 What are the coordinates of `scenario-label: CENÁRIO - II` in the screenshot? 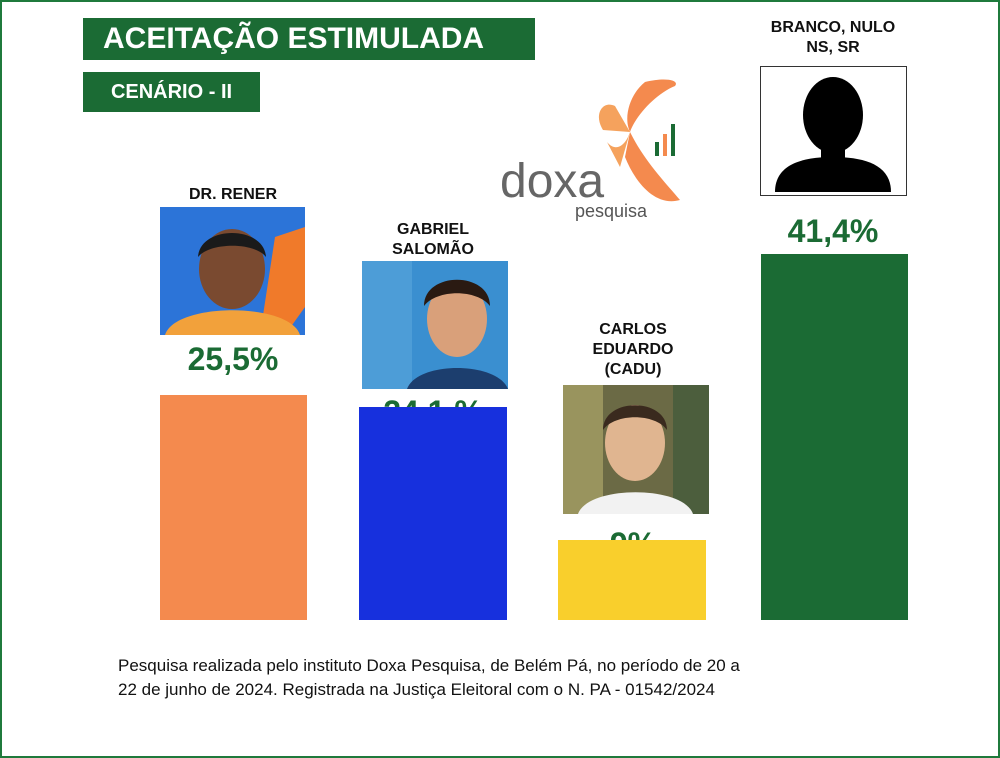 It's located at (171, 92).